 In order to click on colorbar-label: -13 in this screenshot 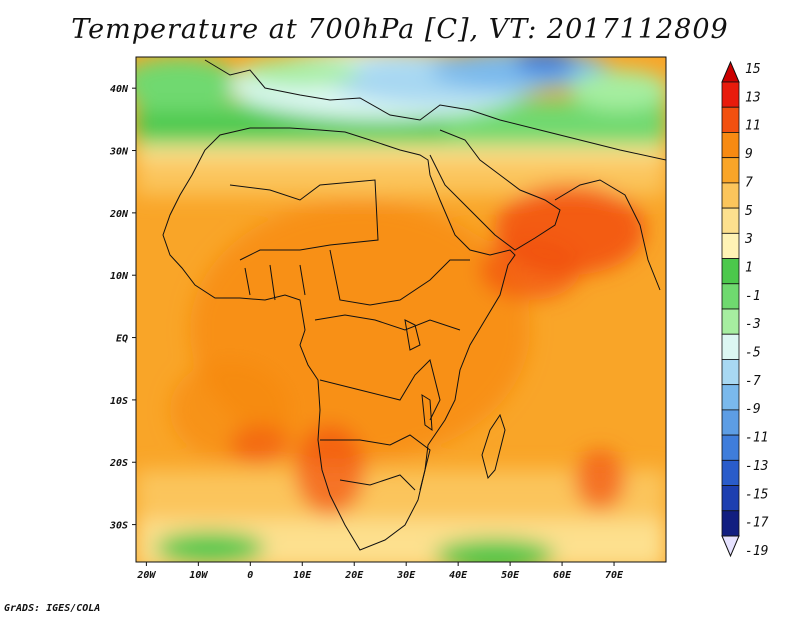, I will do `click(756, 466)`.